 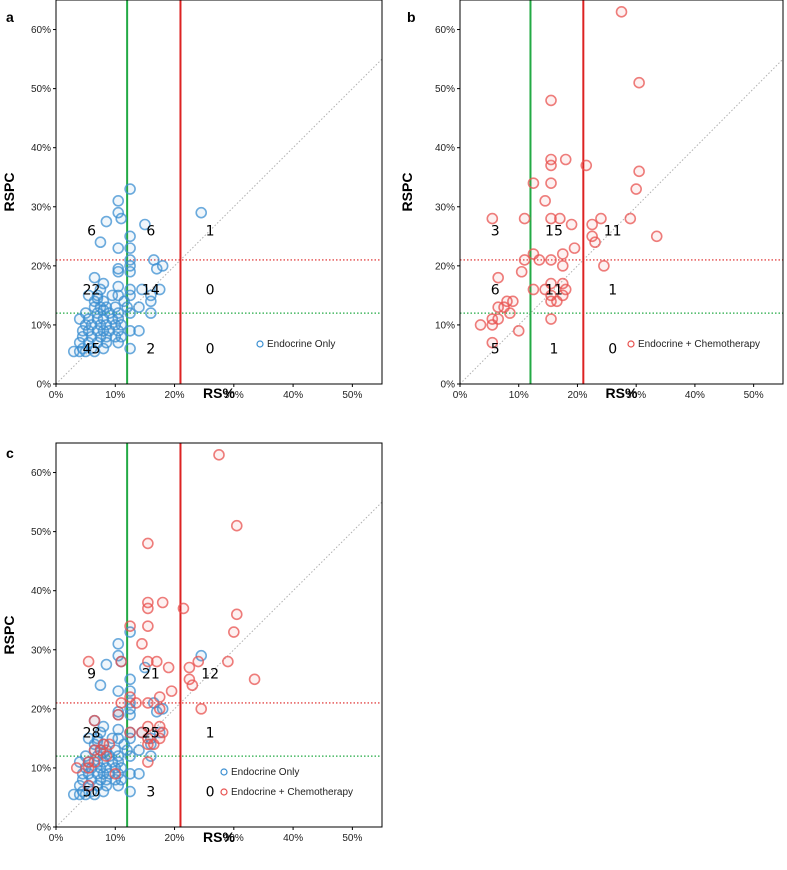 I want to click on legend: Endocrine + Chemotherapy, so click(x=693, y=344).